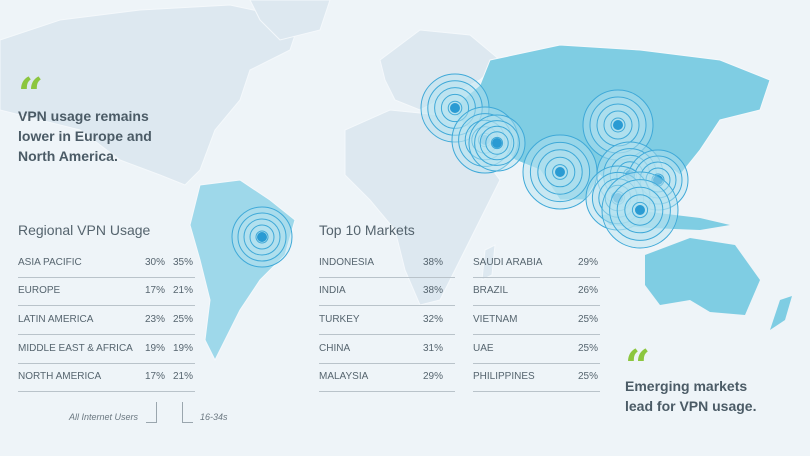  I want to click on new-zealand, so click(781, 313).